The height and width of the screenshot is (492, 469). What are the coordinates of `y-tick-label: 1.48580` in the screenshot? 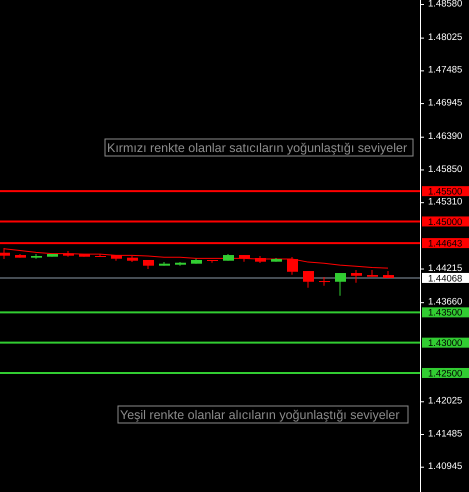 It's located at (445, 5).